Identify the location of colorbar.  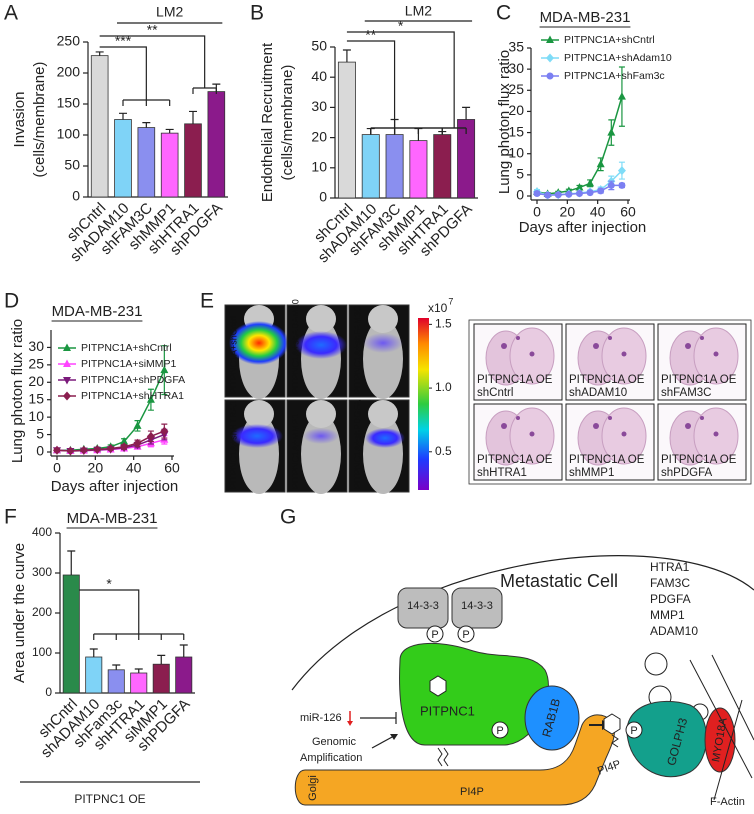
(423, 404).